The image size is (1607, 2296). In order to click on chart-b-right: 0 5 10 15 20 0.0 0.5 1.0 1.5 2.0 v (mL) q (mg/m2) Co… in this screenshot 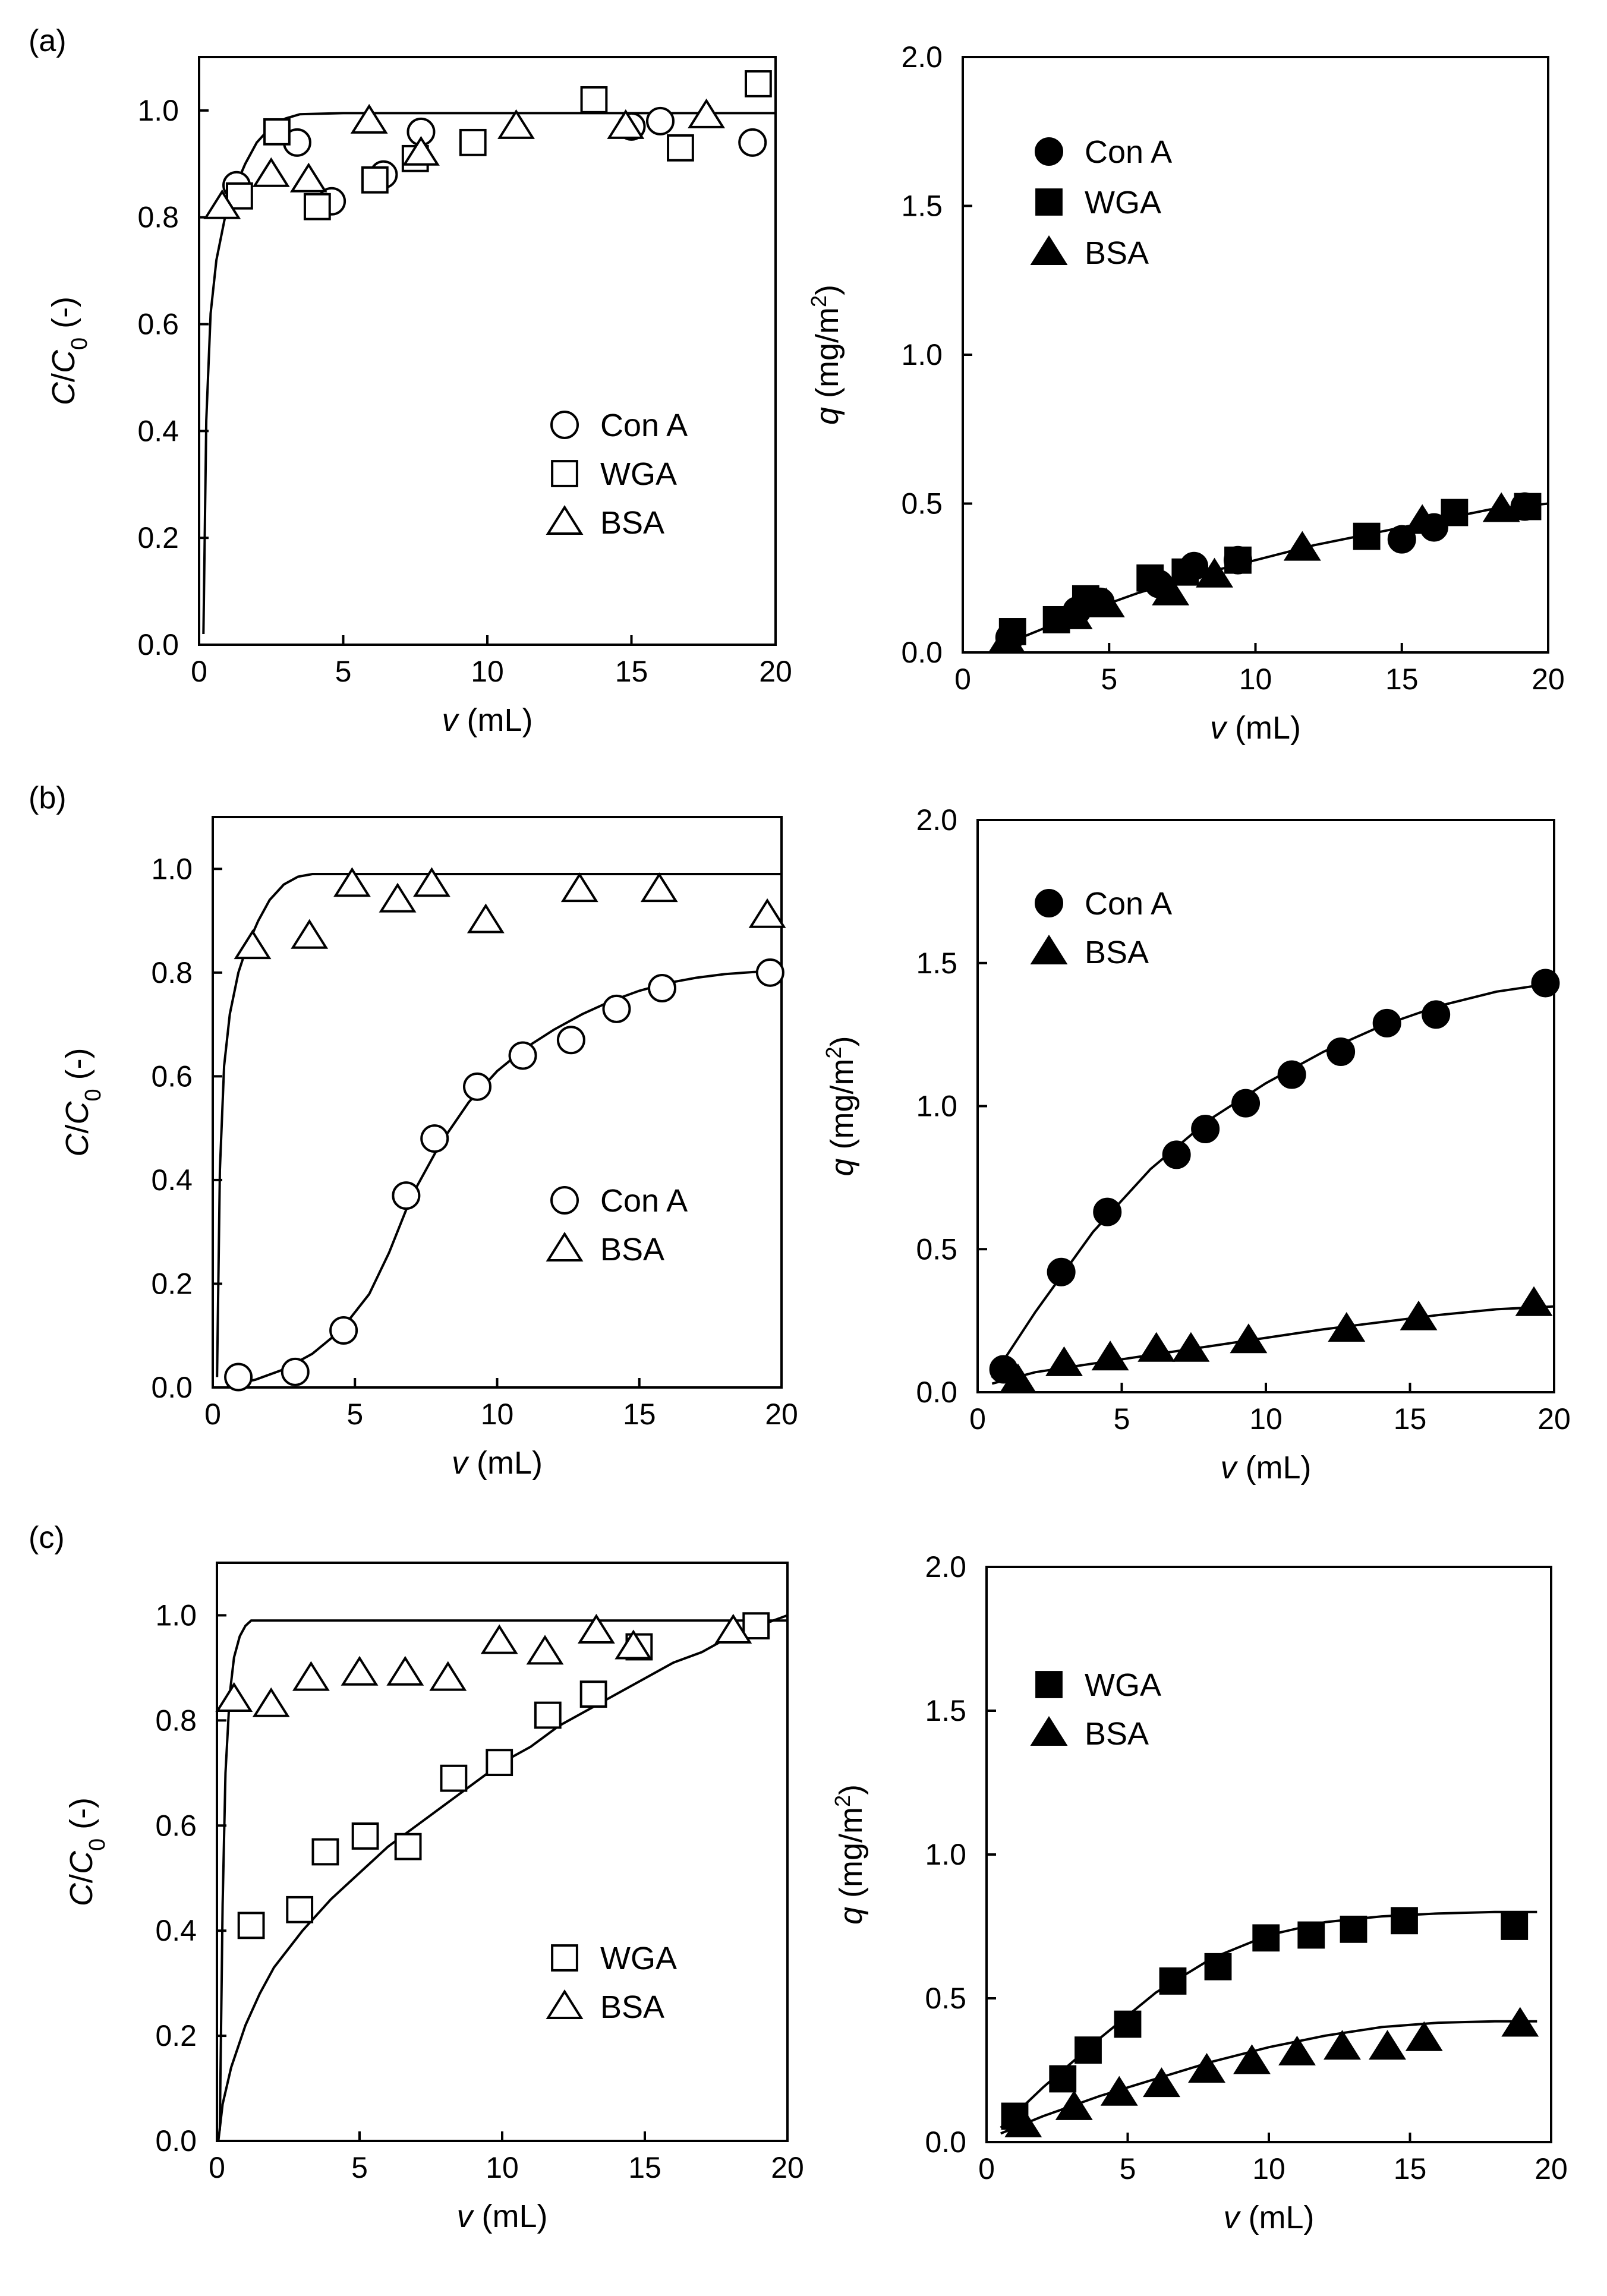, I will do `click(1196, 1144)`.